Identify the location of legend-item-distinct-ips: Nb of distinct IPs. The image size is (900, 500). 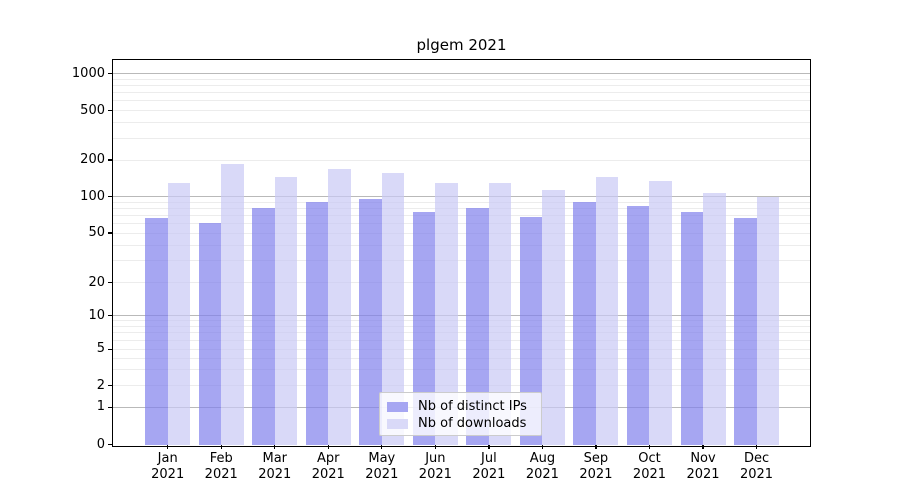
(460, 406).